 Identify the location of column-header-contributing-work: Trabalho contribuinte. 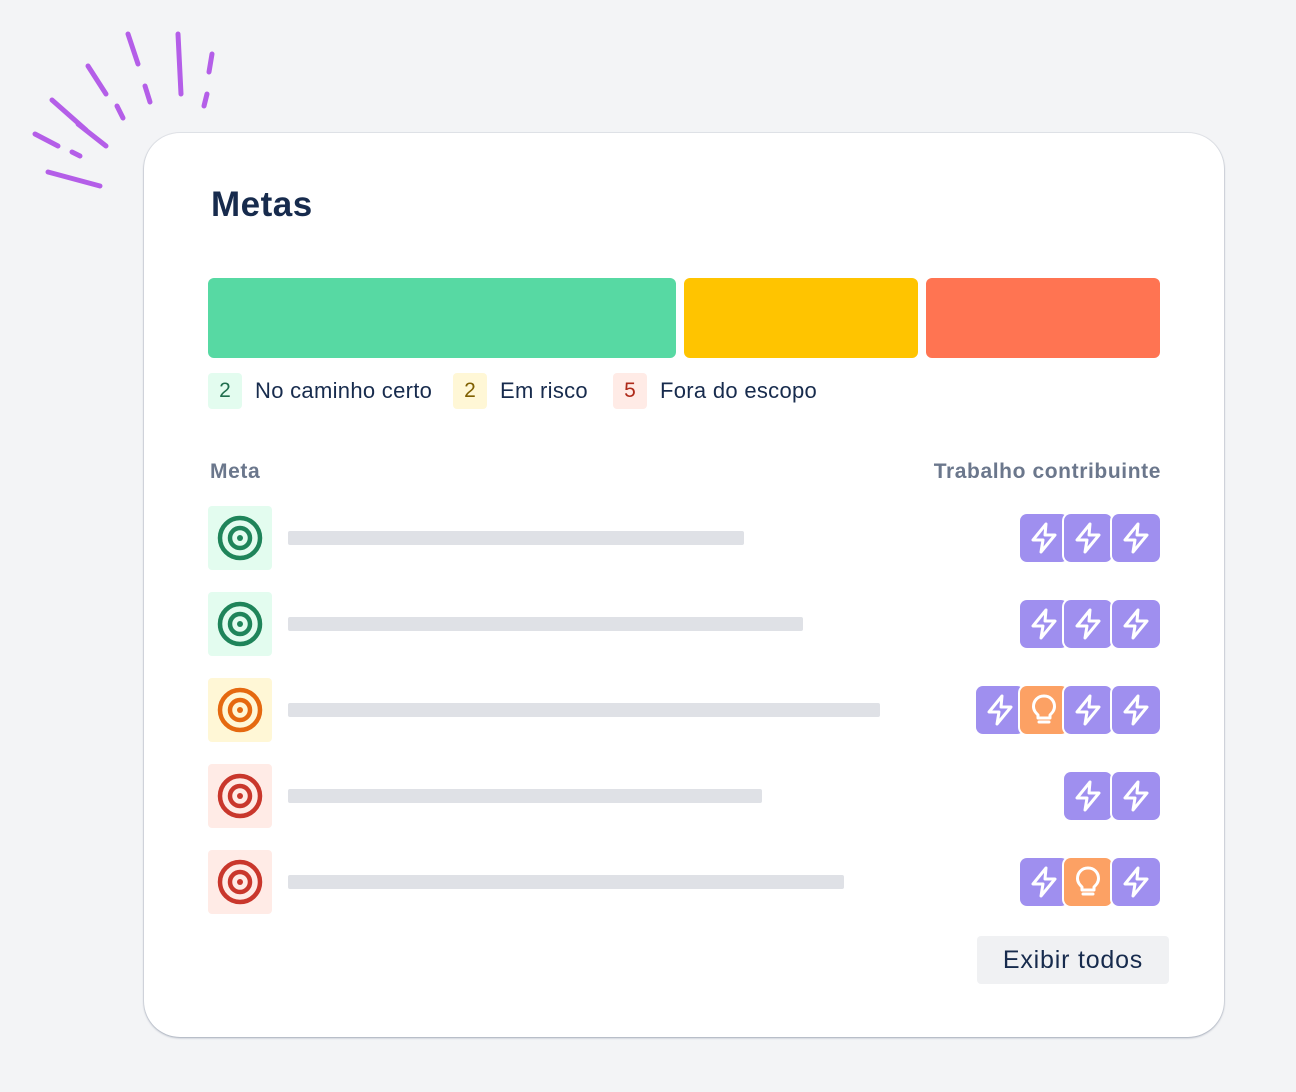
(1047, 471).